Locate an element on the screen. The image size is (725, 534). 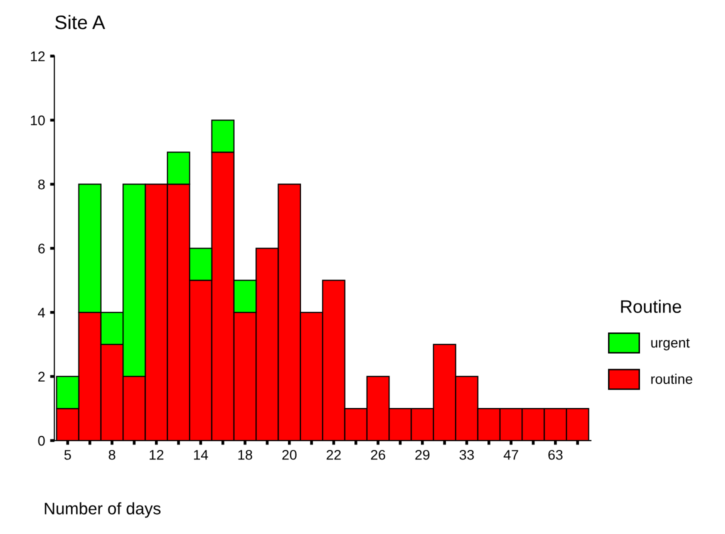
y-tick-label: 10 is located at coordinates (37, 120).